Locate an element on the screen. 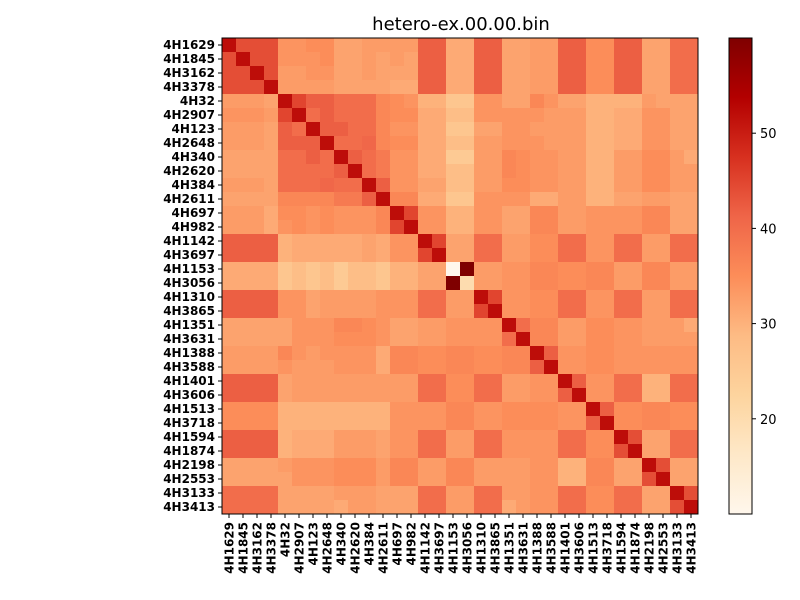 This screenshot has width=800, height=600. y-tick-label: 4H3631 is located at coordinates (189, 339).